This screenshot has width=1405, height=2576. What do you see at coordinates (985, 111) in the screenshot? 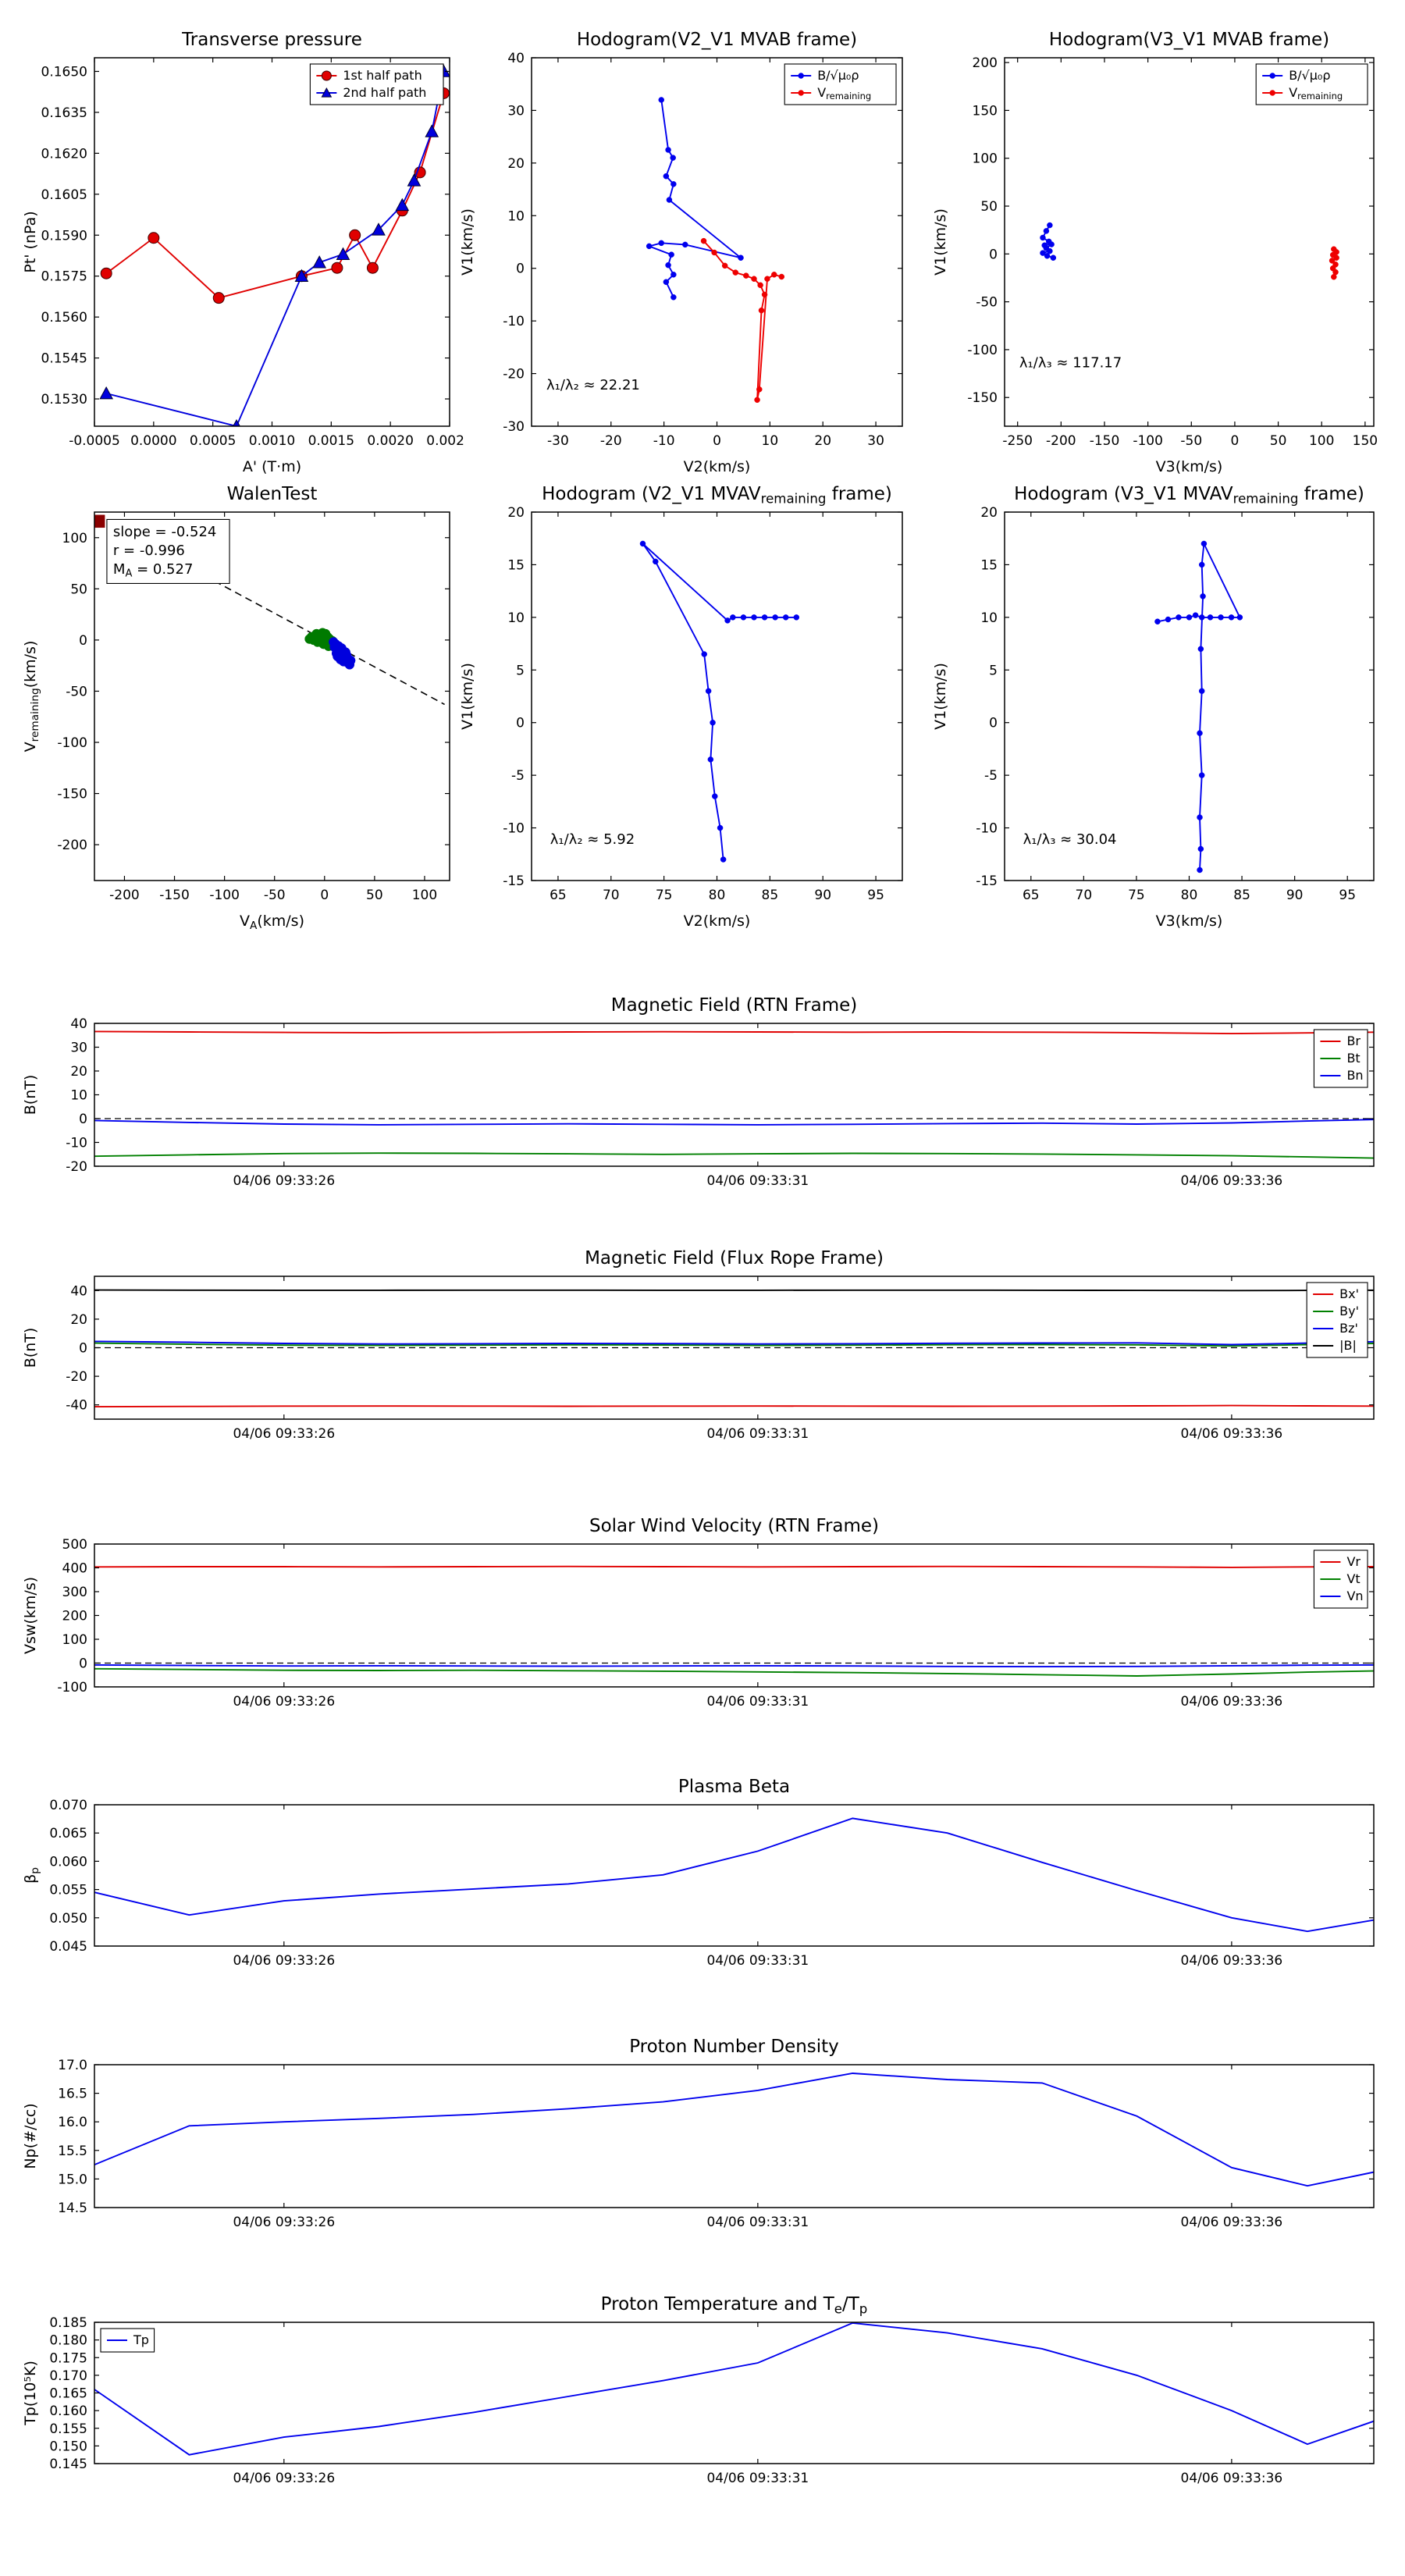
I see `svg-text: 150` at bounding box center [985, 111].